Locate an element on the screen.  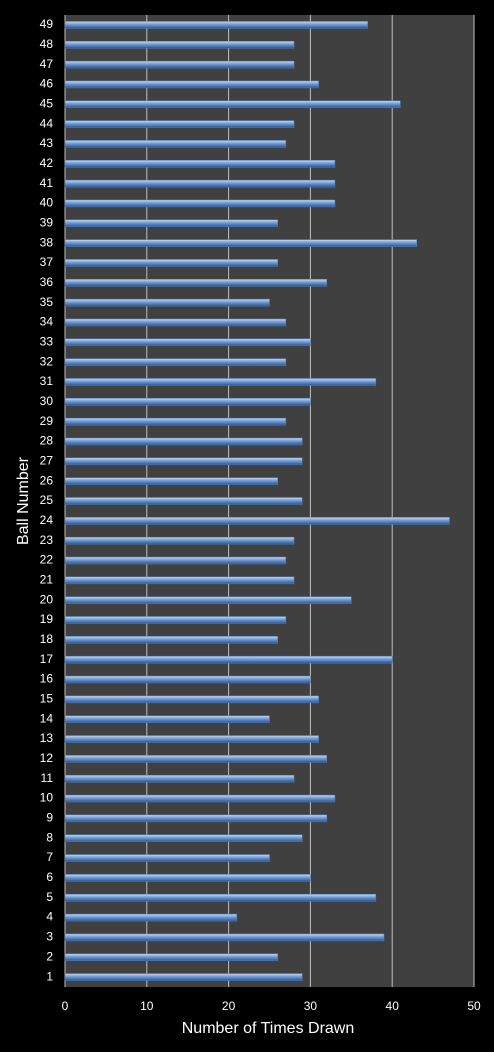
y-tick-label: 1 is located at coordinates (49, 976).